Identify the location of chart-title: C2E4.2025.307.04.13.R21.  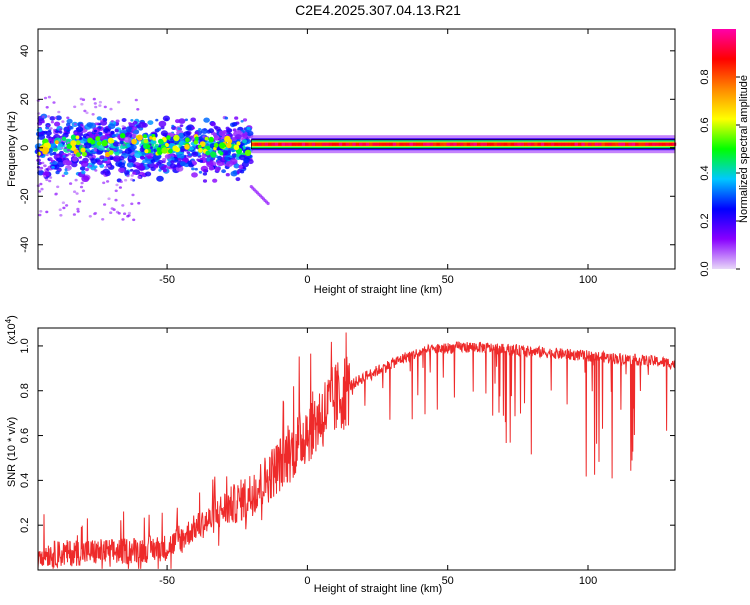
(378, 10).